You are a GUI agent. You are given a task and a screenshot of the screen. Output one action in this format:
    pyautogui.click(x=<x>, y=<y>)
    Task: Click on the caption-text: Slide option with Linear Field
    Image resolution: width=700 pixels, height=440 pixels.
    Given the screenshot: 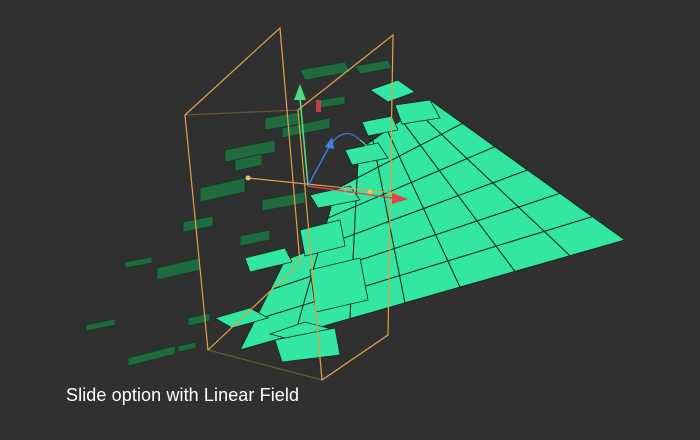 What is the action you would take?
    pyautogui.click(x=183, y=395)
    